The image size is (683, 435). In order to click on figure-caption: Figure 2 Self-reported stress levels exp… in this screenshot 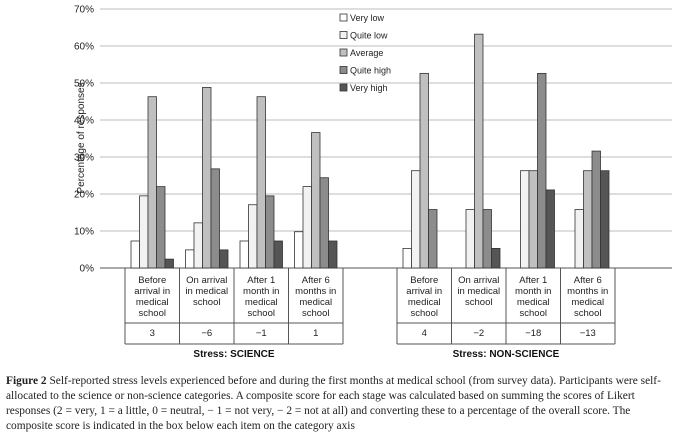, I will do `click(342, 404)`.